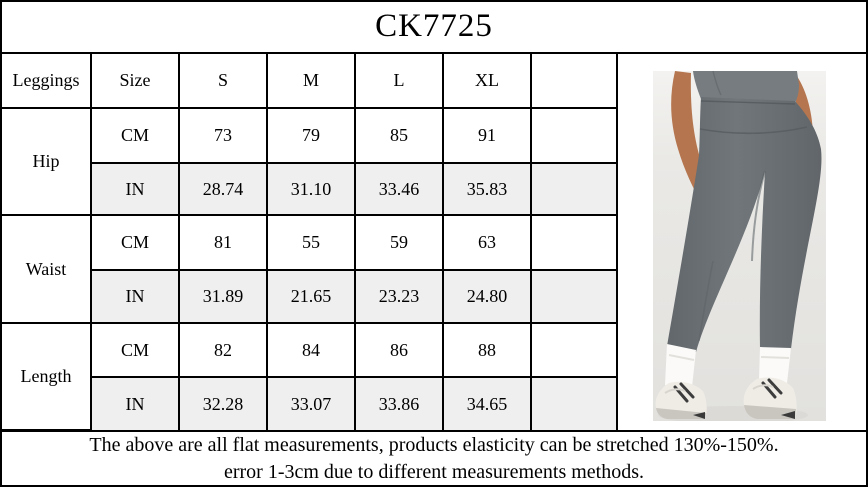 The image size is (868, 487). I want to click on length-in-row: IN 32.28 33.07 33.86 34.65, so click(310, 403).